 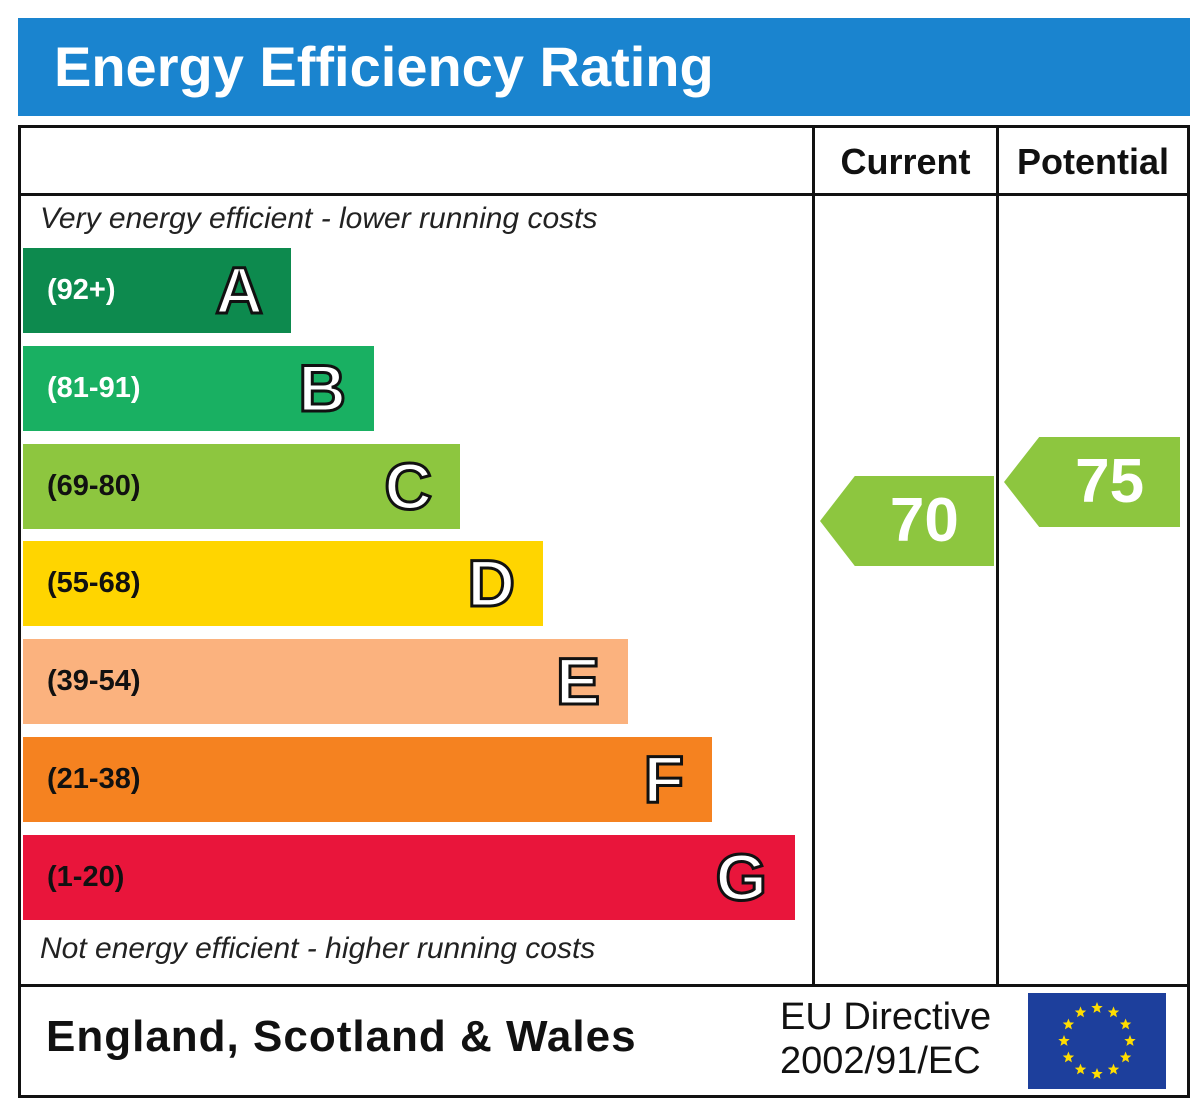 What do you see at coordinates (94, 486) in the screenshot?
I see `band-range-label: (69-80)` at bounding box center [94, 486].